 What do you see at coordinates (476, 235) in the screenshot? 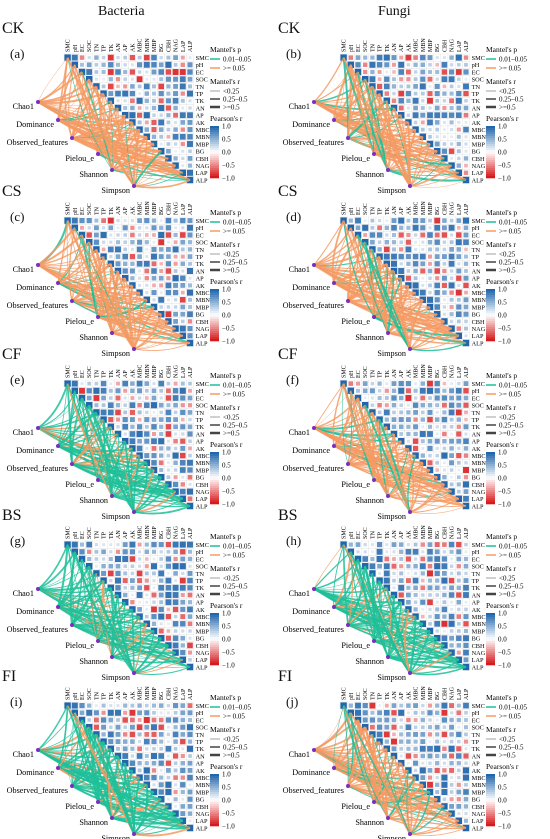
I see `row-label-ec: EC` at bounding box center [476, 235].